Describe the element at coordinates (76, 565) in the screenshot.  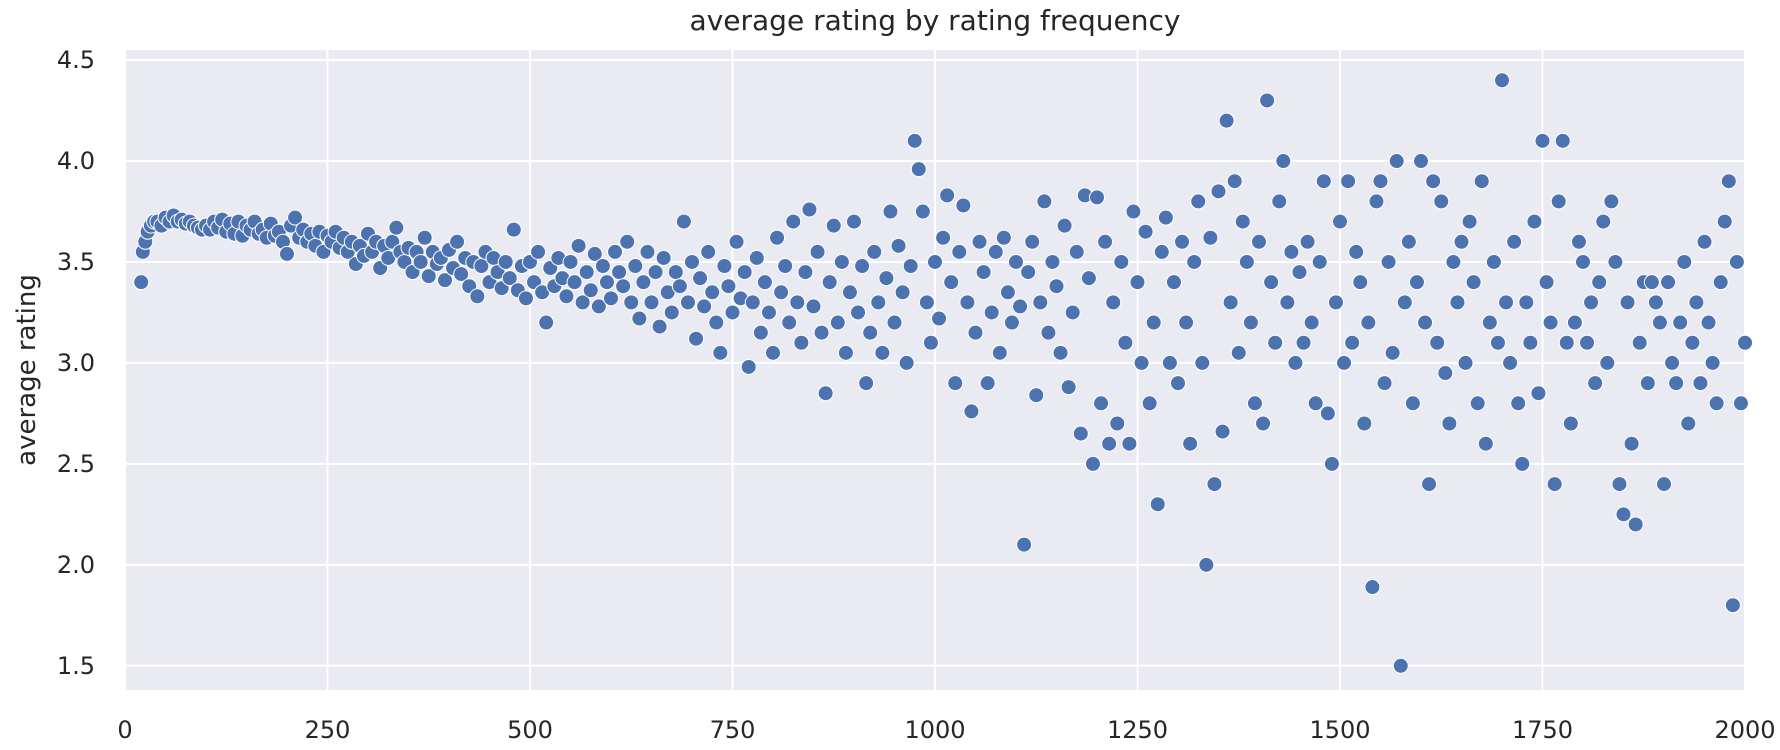
I see `y-tick-label: 2.0` at that location.